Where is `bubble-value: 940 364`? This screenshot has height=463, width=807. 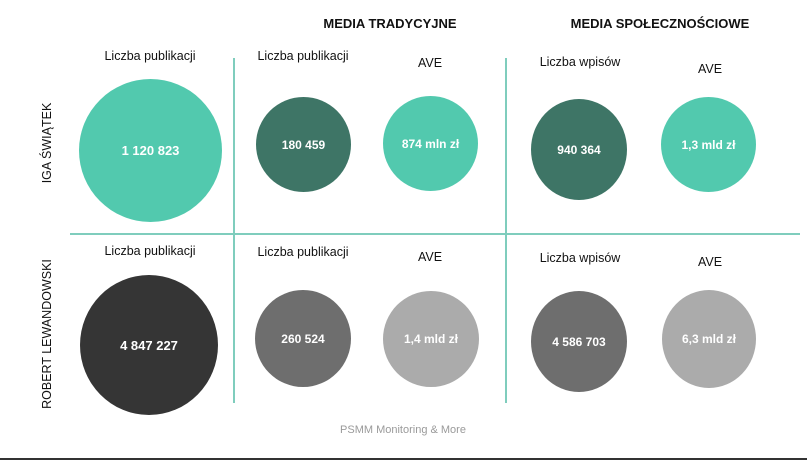 bubble-value: 940 364 is located at coordinates (579, 149).